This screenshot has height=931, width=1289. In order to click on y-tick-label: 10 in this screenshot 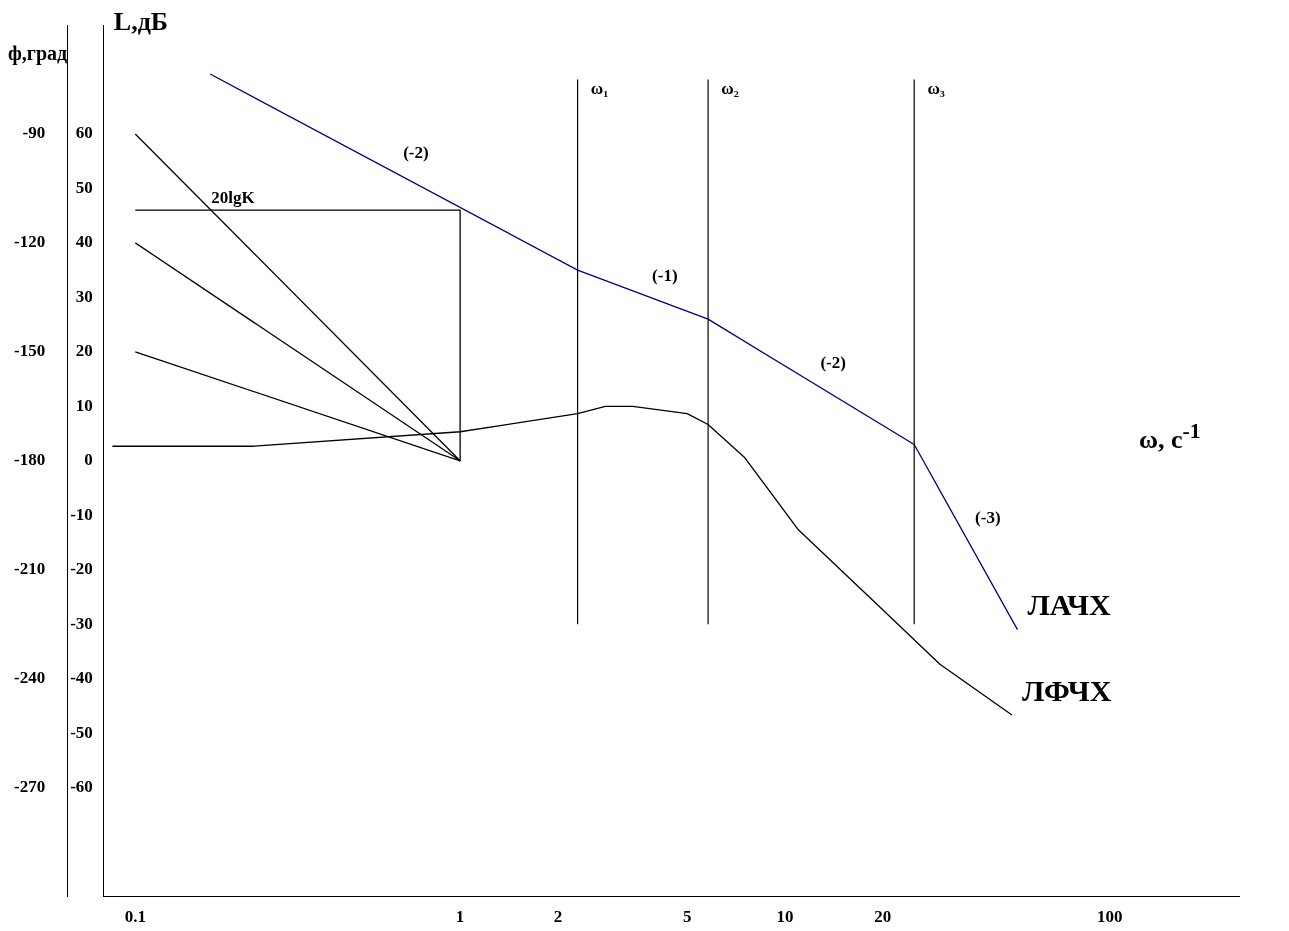, I will do `click(84, 405)`.